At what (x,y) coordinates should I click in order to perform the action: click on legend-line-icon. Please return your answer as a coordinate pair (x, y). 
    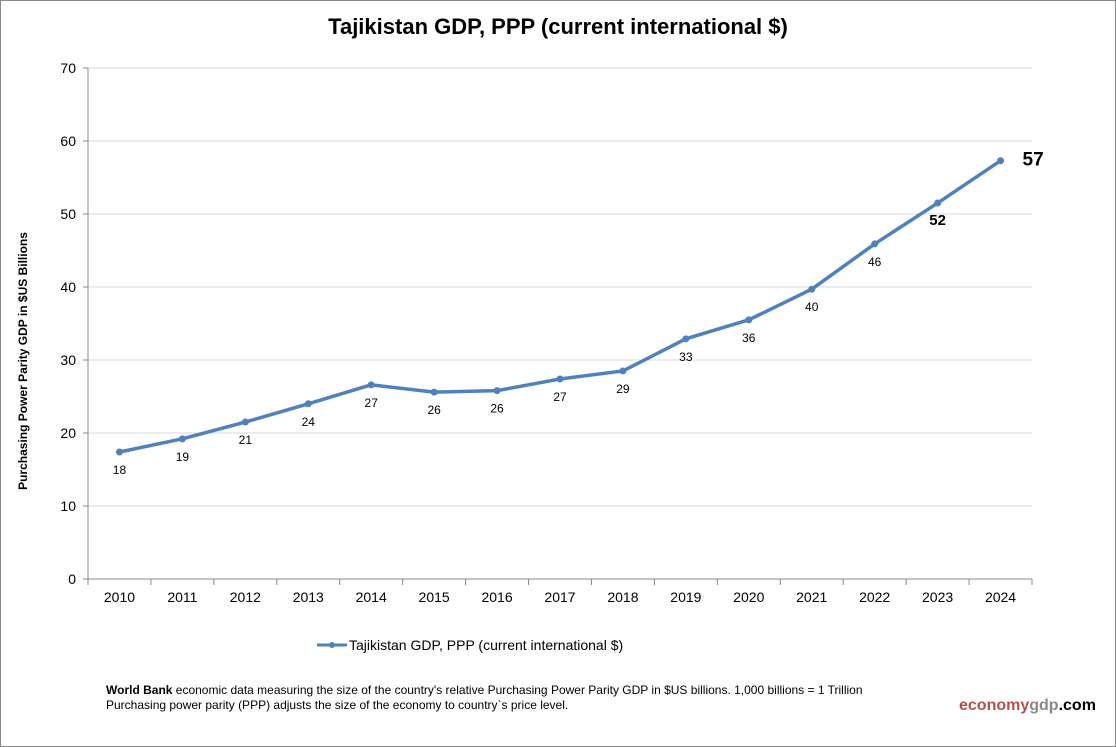
    Looking at the image, I should click on (332, 645).